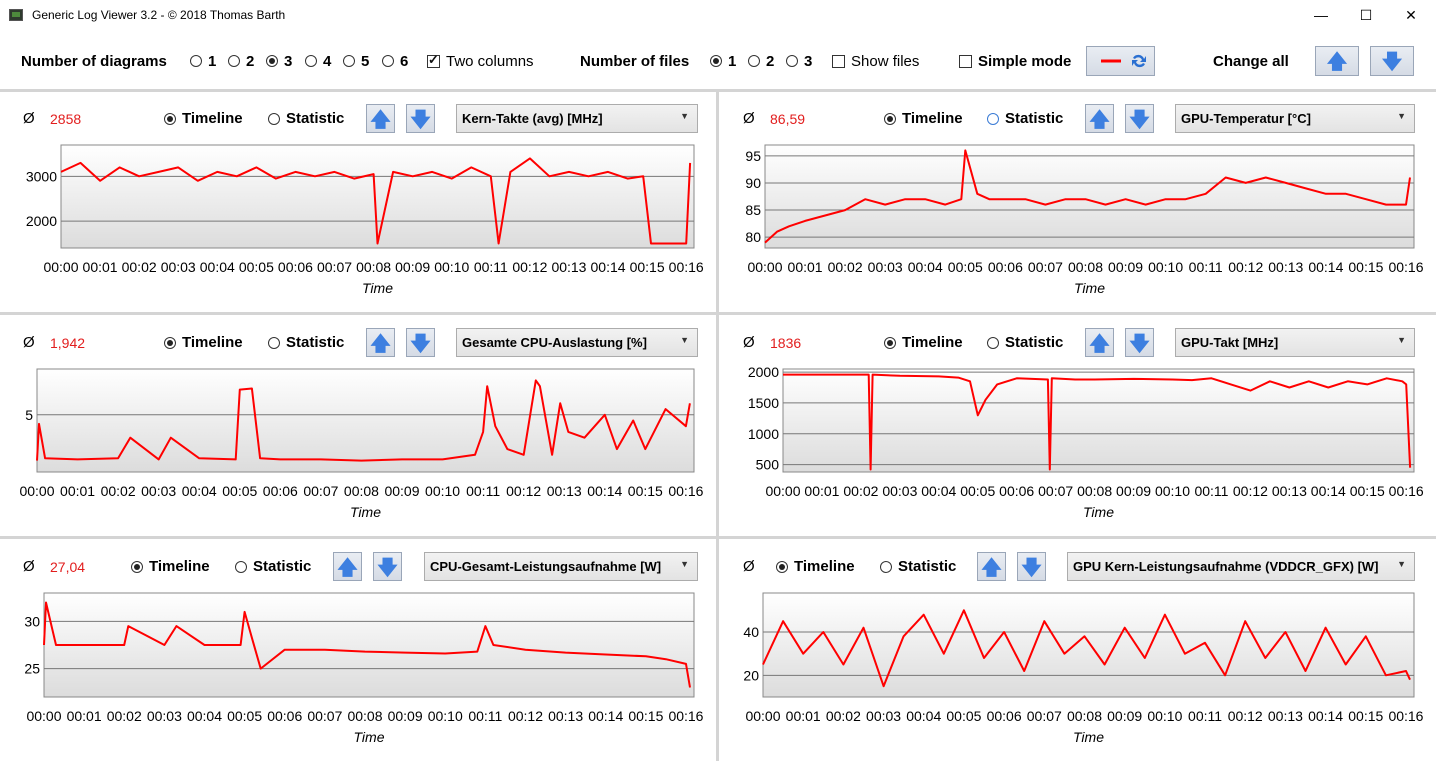 The height and width of the screenshot is (761, 1436). Describe the element at coordinates (577, 118) in the screenshot. I see `sensor-select: Kern-Takte (avg) [MHz] ▼` at that location.